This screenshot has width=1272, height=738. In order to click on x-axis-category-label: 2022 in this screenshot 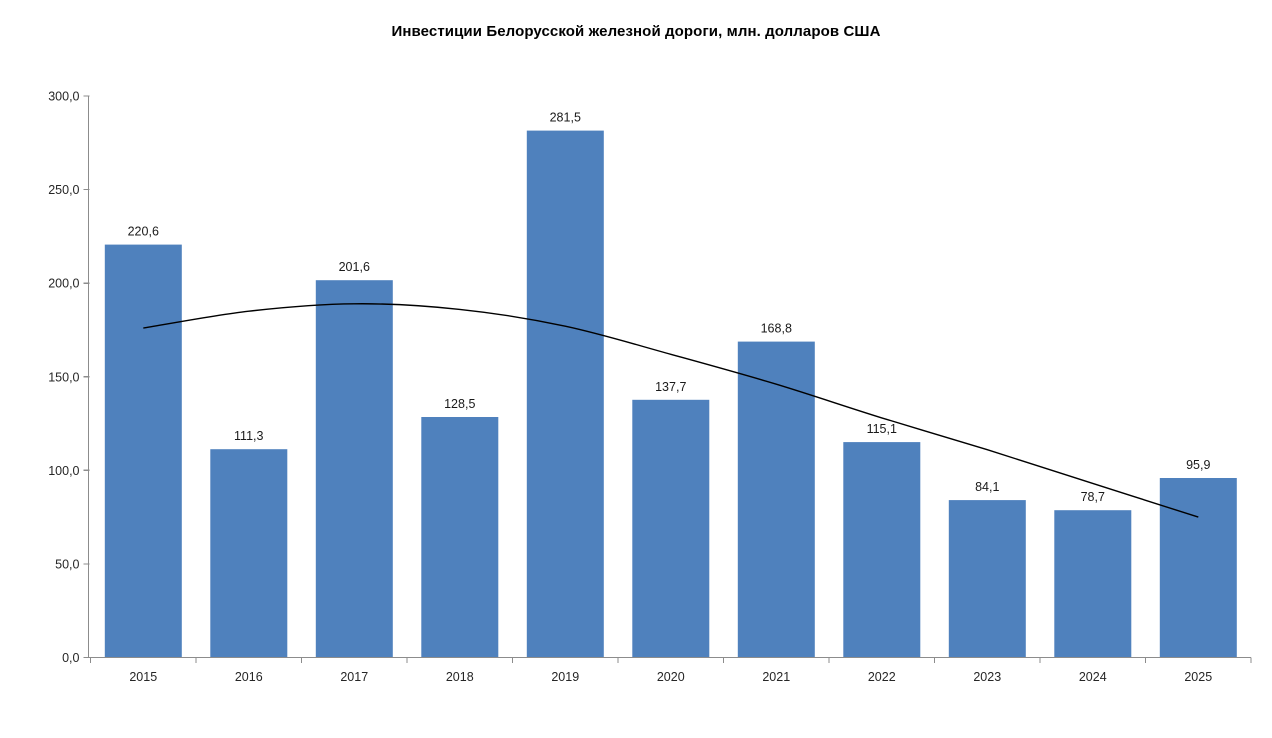, I will do `click(882, 677)`.